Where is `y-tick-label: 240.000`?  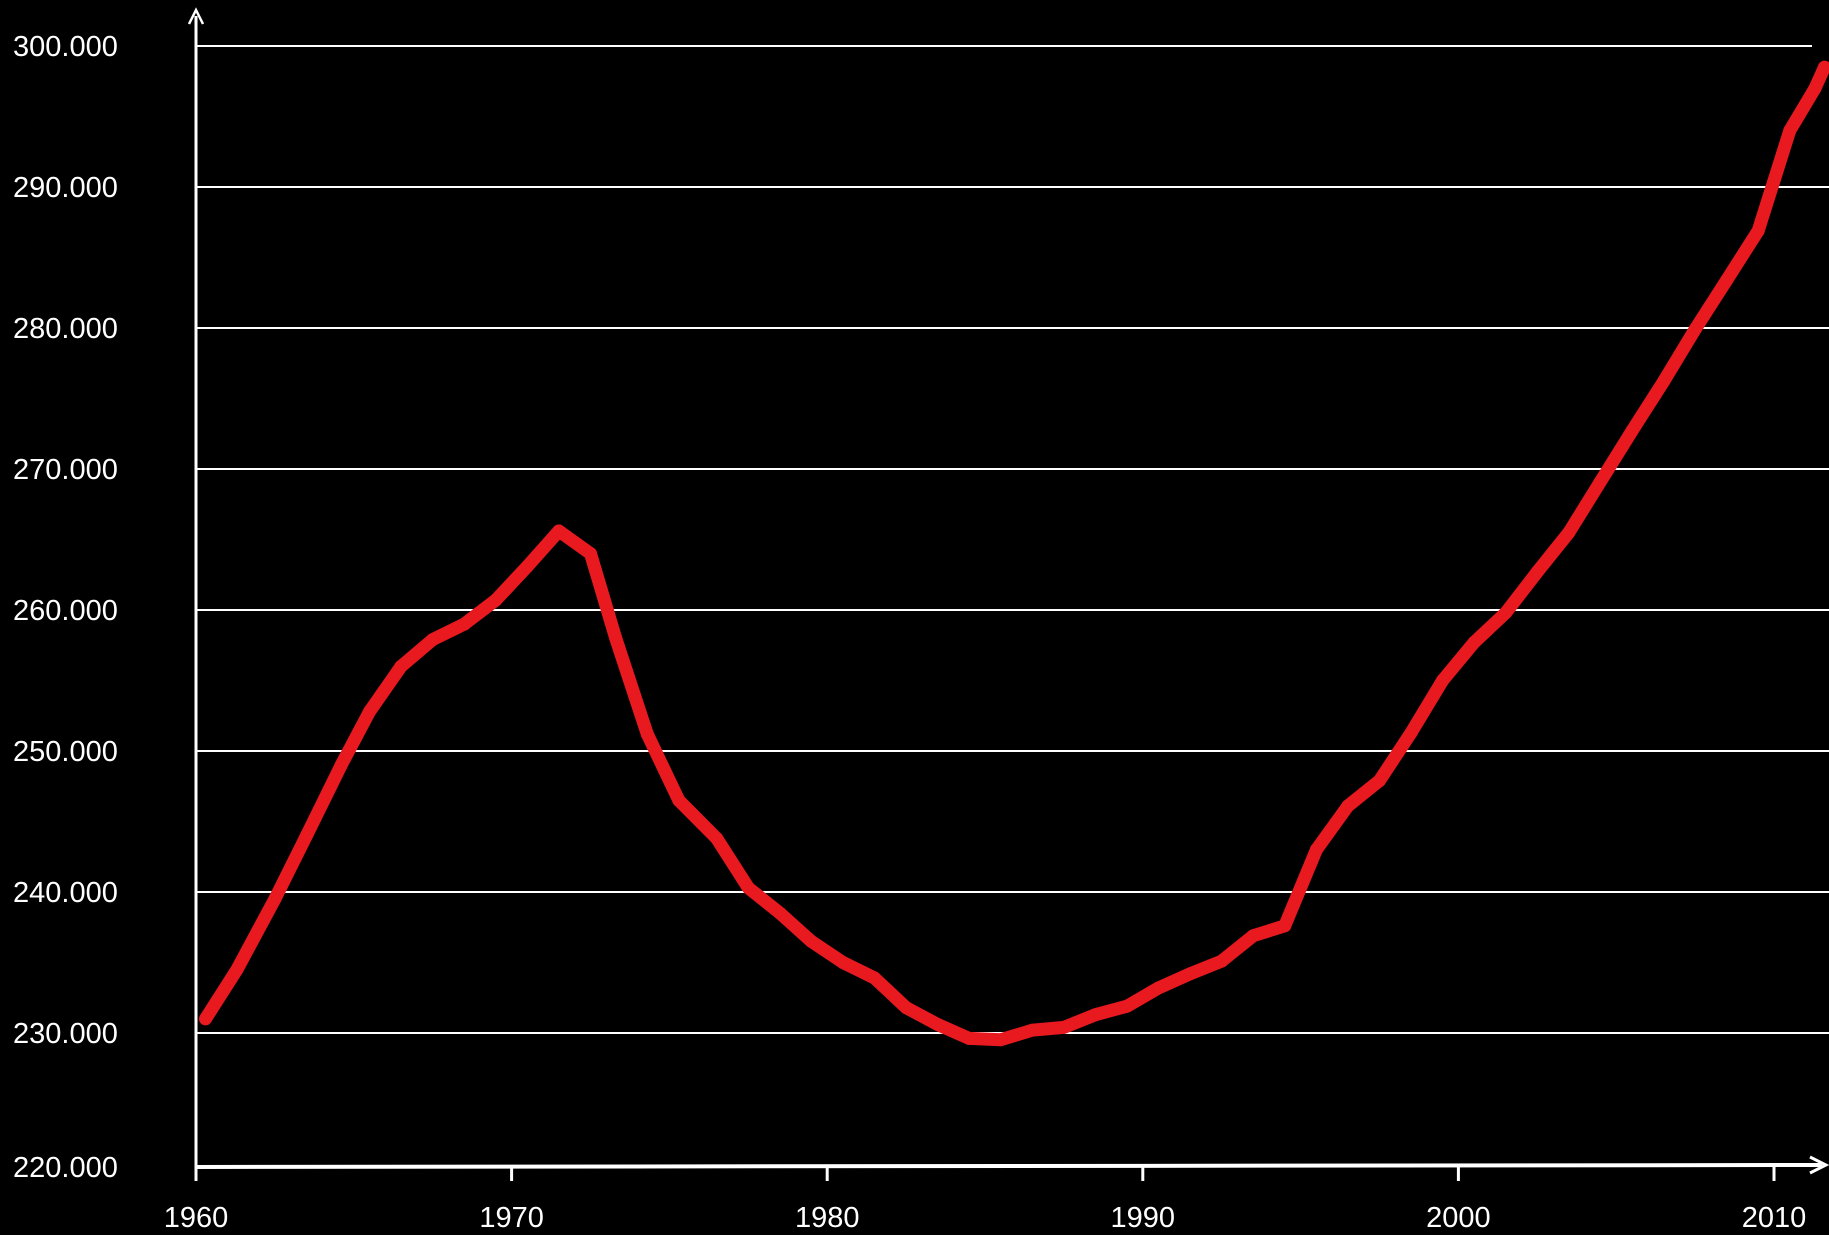
y-tick-label: 240.000 is located at coordinates (65, 893).